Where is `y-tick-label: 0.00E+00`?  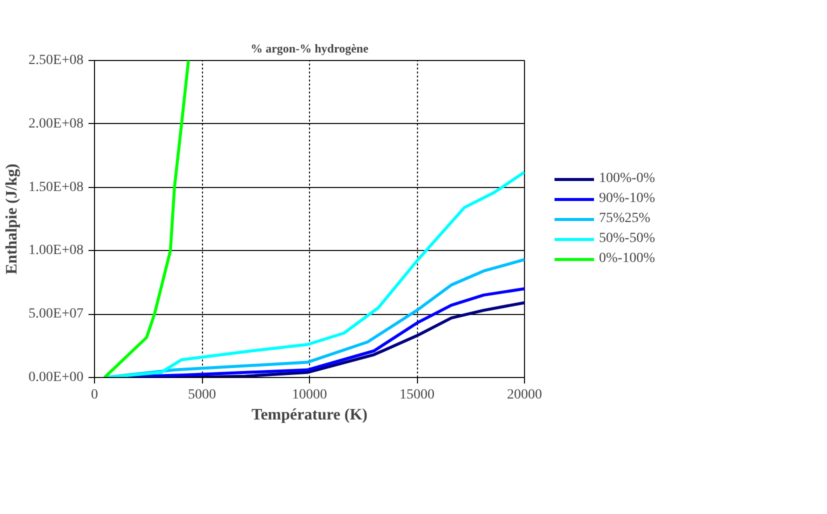 y-tick-label: 0.00E+00 is located at coordinates (56, 377).